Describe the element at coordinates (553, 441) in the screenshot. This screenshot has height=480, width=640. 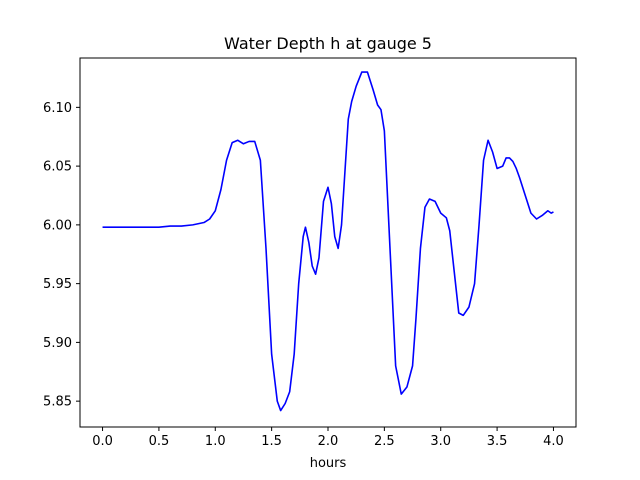
I see `x-tick-label: 4.0` at that location.